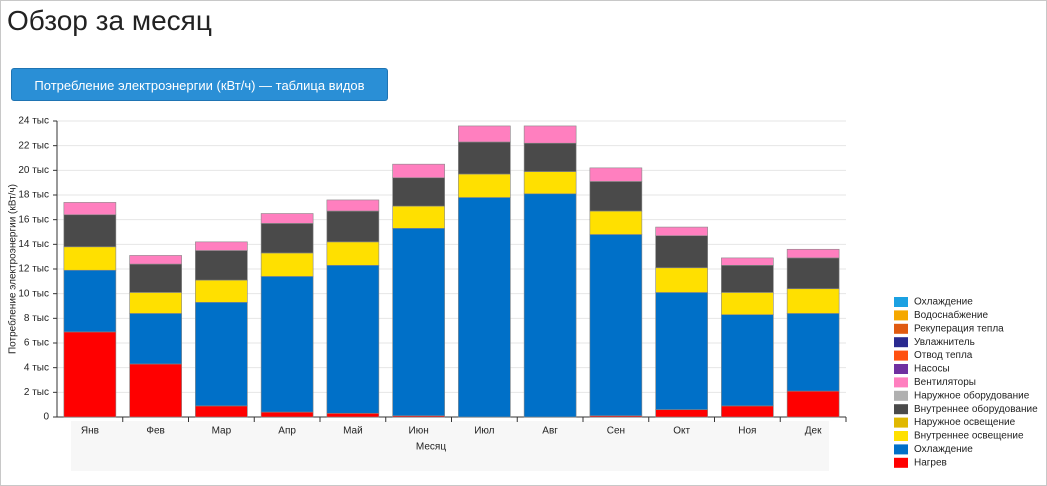 The image size is (1047, 486). Describe the element at coordinates (550, 431) in the screenshot. I see `x-tick-label: Авг` at that location.